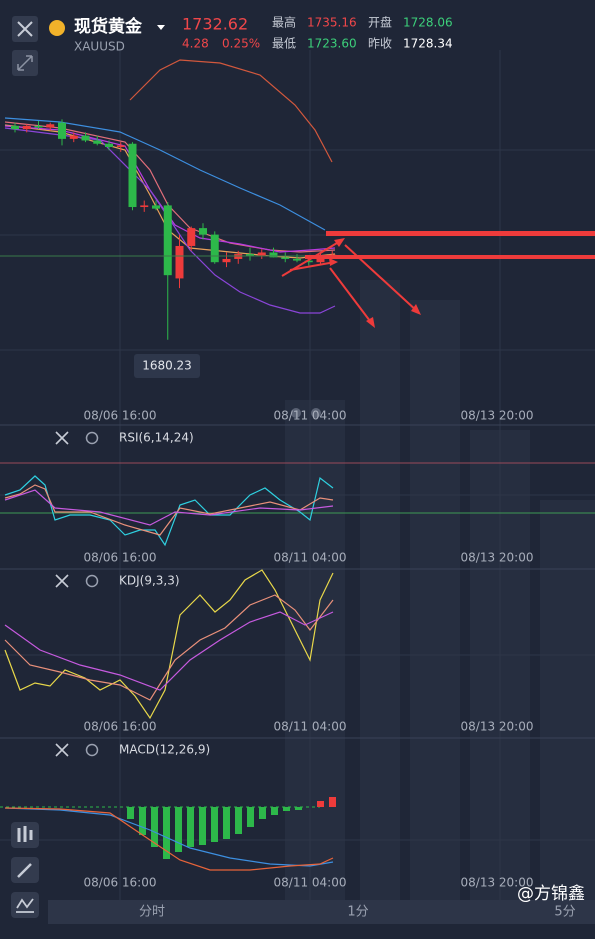  Describe the element at coordinates (25, 63) in the screenshot. I see `collapse-icon` at that location.